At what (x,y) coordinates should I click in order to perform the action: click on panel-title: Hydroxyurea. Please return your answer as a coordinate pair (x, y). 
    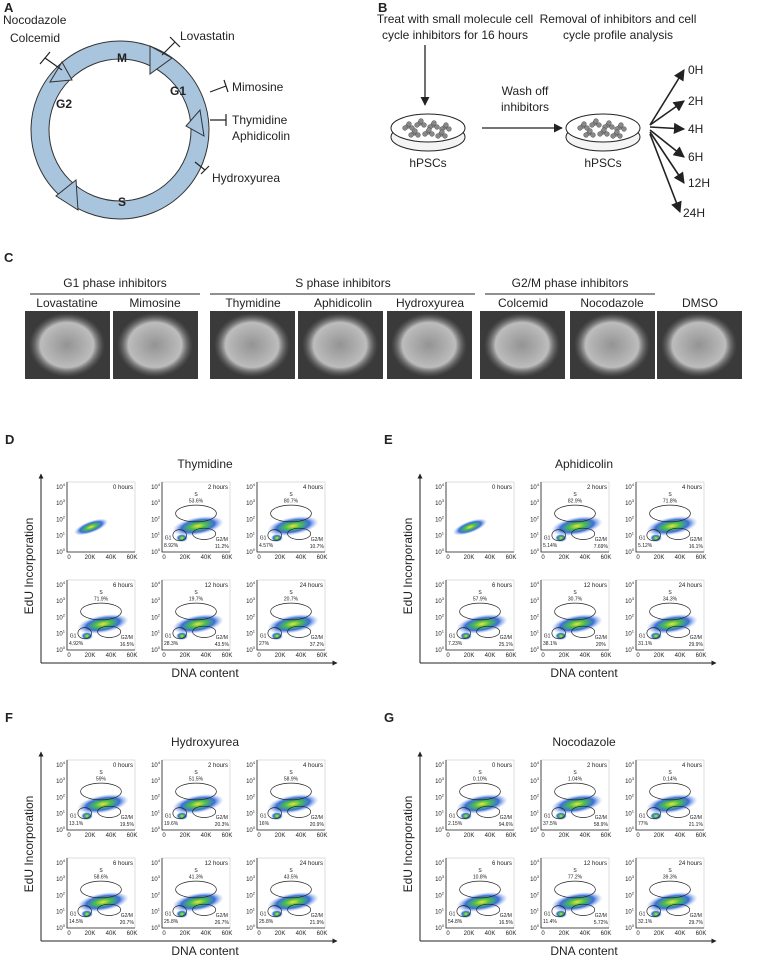
    Looking at the image, I should click on (205, 742).